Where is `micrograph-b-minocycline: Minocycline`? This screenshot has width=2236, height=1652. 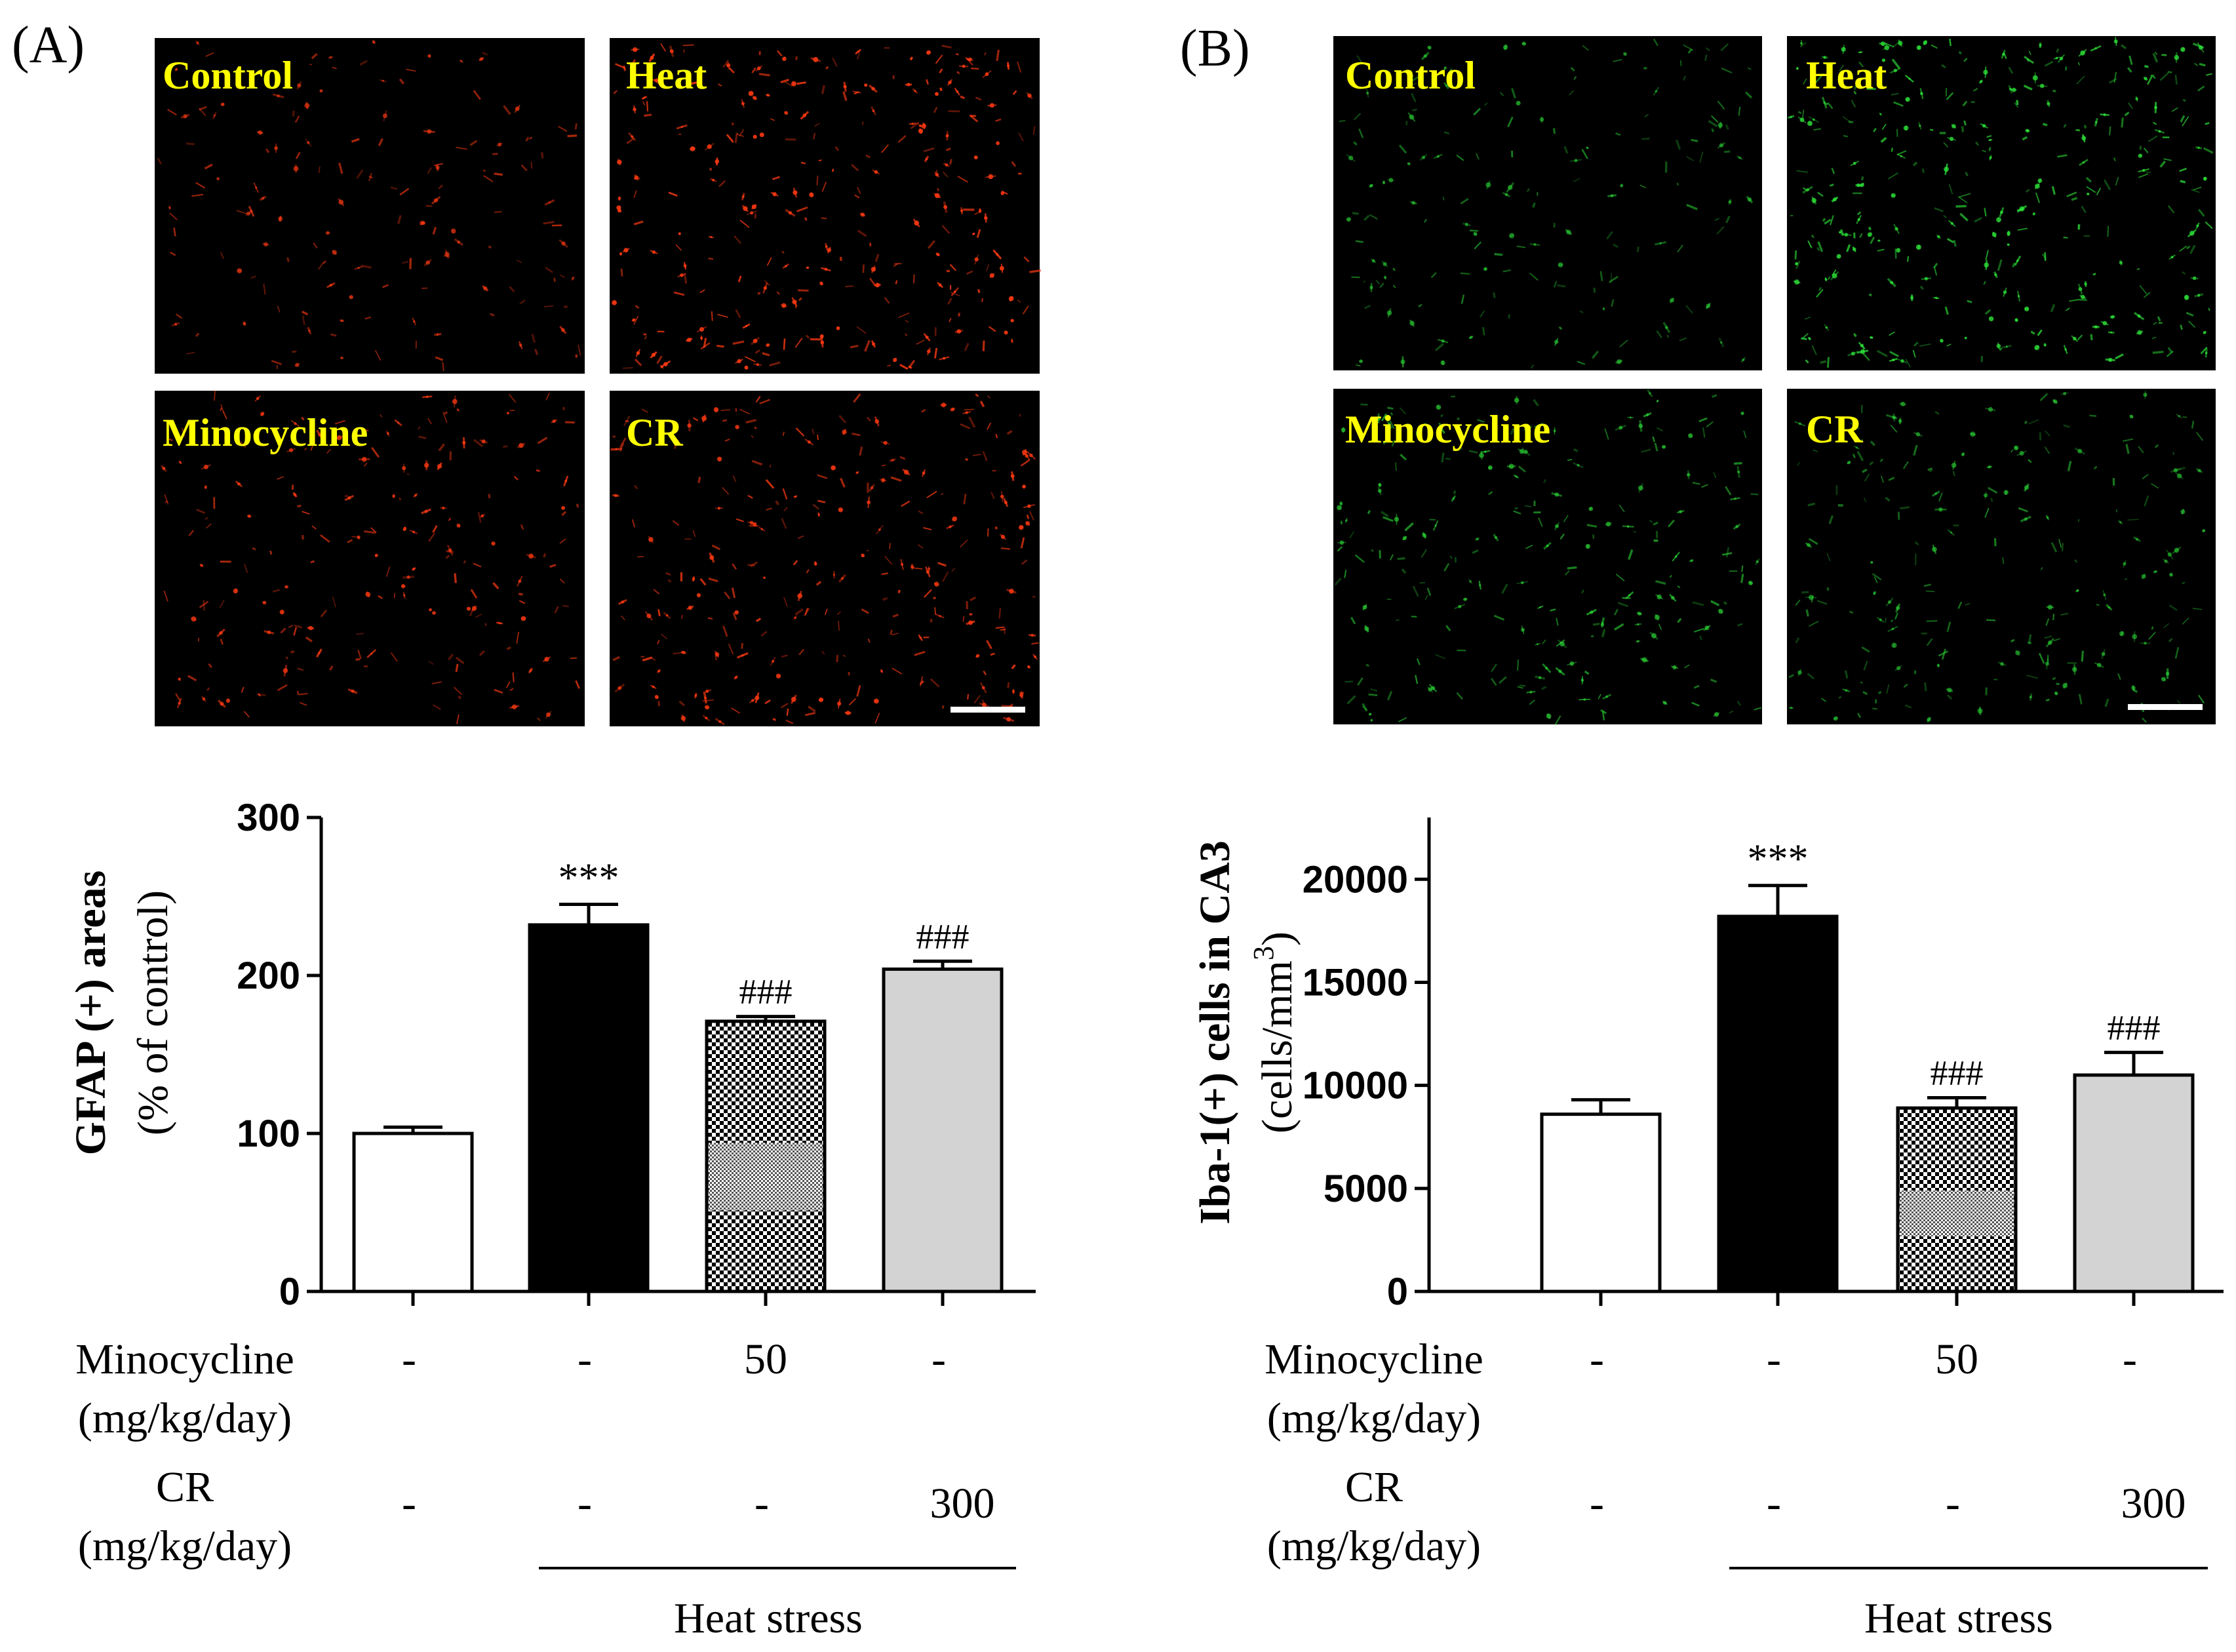
micrograph-b-minocycline: Minocycline is located at coordinates (1547, 557).